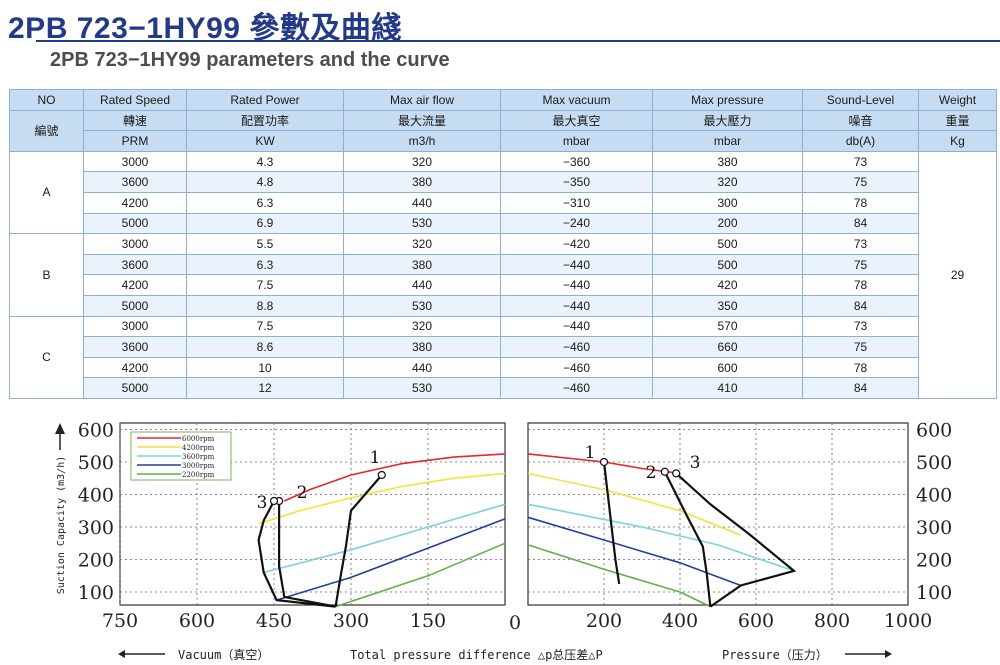 The height and width of the screenshot is (665, 1000). I want to click on page-subtitle: 2PB 723−1HY99 parameters and the curve, so click(250, 60).